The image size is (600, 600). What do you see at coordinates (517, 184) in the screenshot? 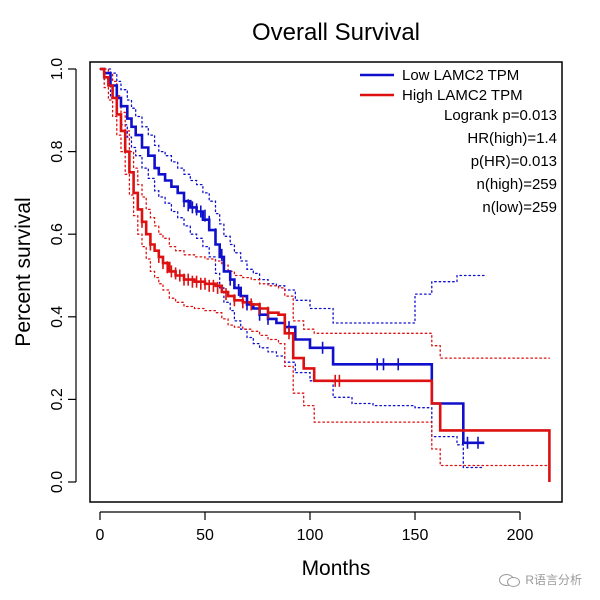
I see `legend-stat: n(high)=259` at bounding box center [517, 184].